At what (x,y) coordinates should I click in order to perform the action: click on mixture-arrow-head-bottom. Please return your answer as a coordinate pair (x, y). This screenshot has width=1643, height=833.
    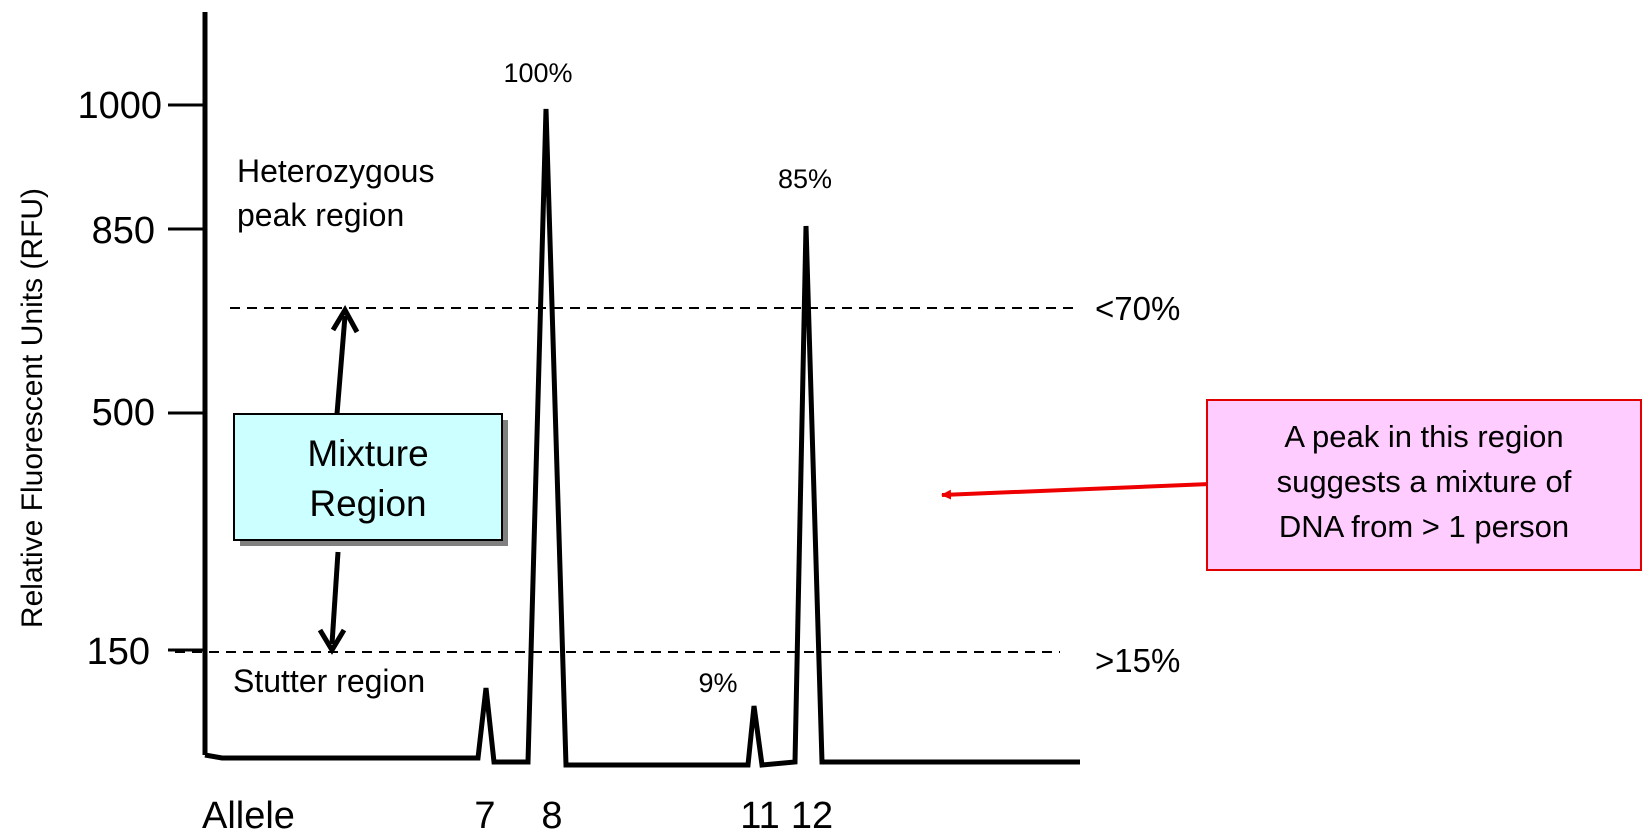
    Looking at the image, I should click on (332, 641).